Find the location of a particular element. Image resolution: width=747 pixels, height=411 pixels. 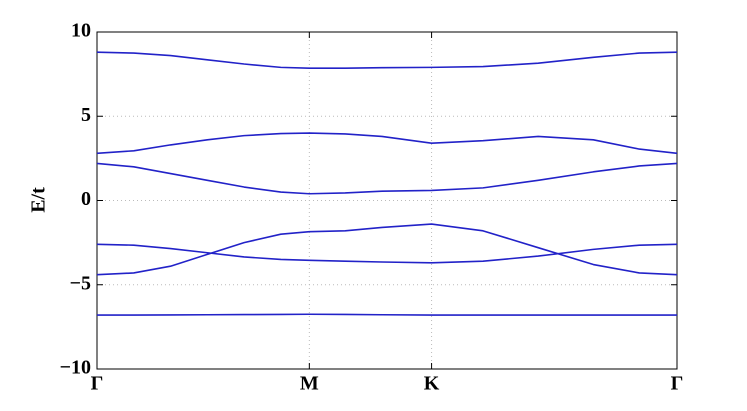

x-tick-label: M is located at coordinates (309, 384).